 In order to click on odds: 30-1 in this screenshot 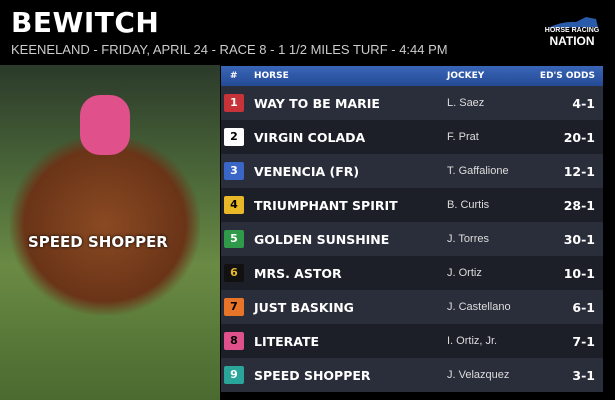, I will do `click(579, 239)`.